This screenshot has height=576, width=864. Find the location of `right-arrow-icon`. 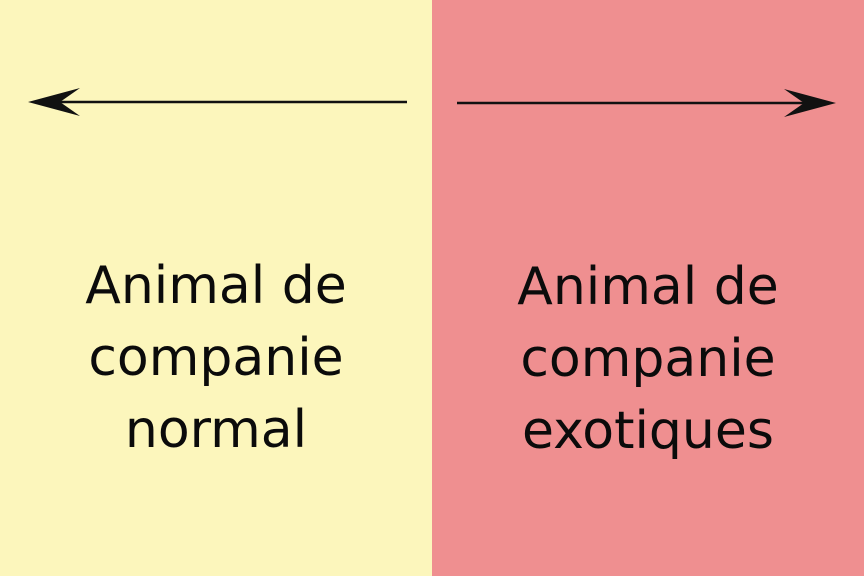

right-arrow-icon is located at coordinates (646, 103).